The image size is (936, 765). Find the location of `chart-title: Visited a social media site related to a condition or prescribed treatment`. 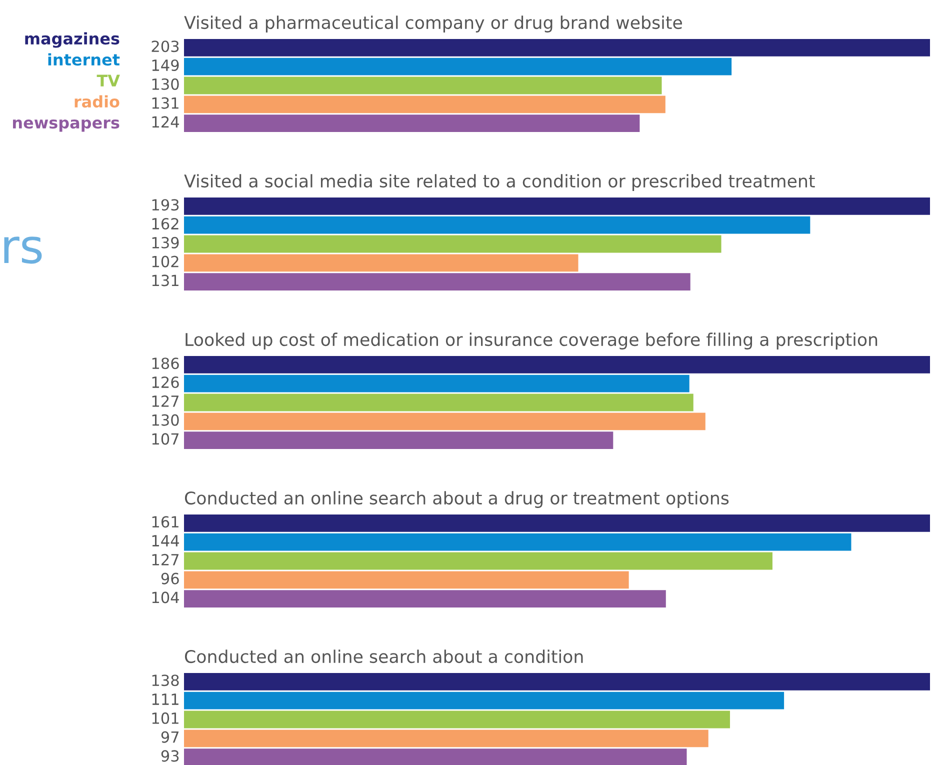

chart-title: Visited a social media site related to a condition or prescribed treatment is located at coordinates (499, 182).